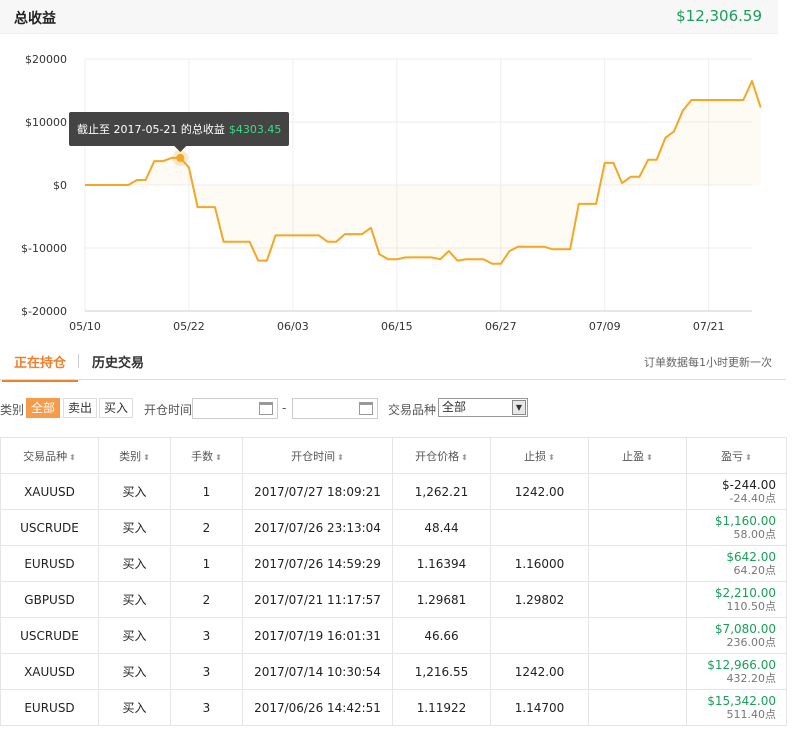  I want to click on cell-pnl: $12,966.00 432.20点, so click(736, 671).